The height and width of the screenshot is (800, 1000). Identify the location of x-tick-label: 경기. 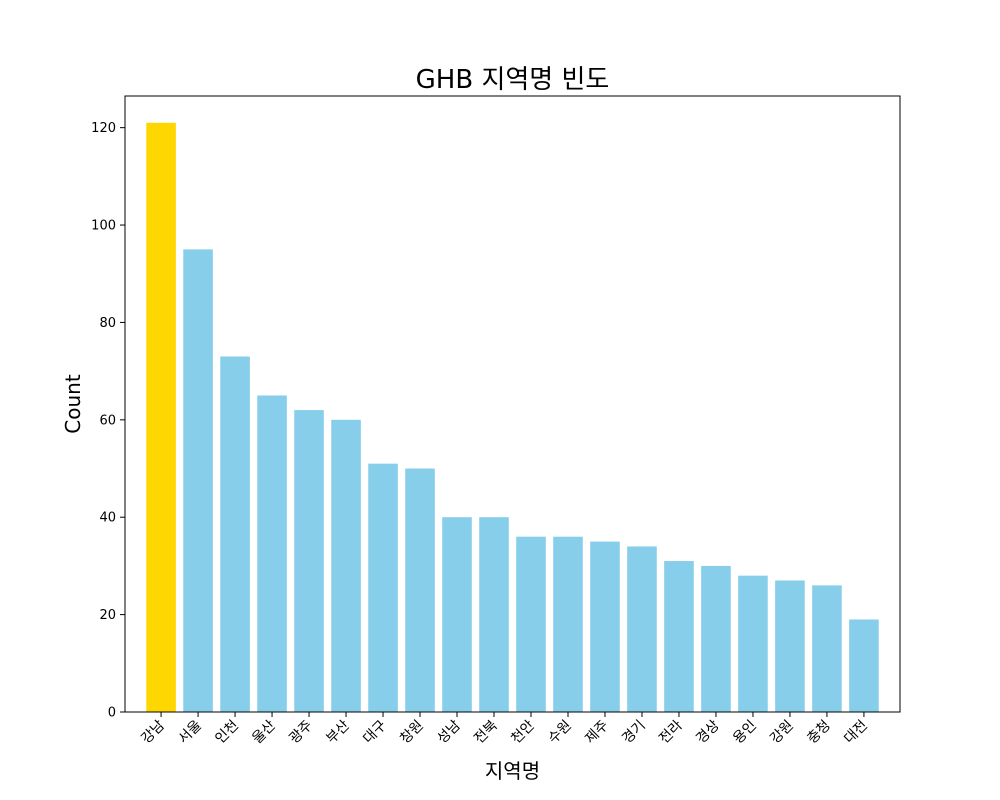
(634, 733).